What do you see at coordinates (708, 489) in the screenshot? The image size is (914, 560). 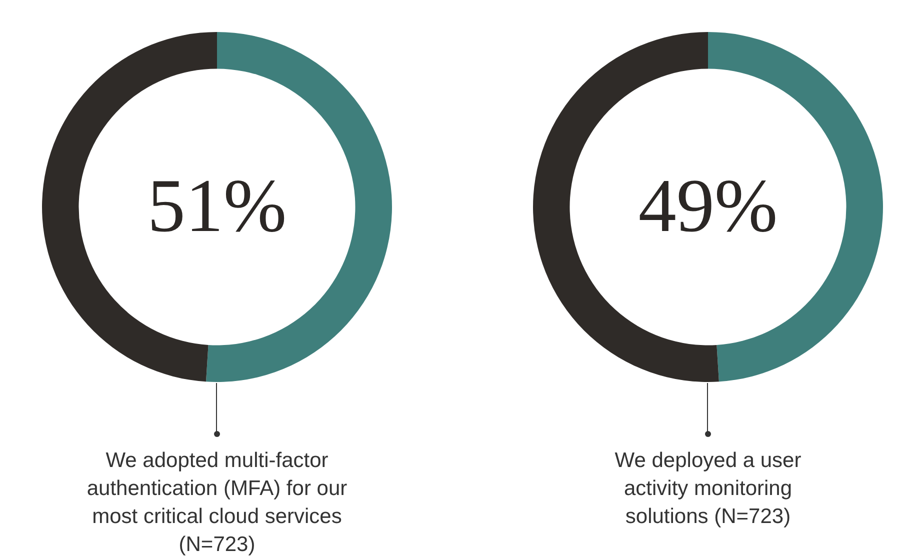 I see `text: We deployed a user activity monitoring solutions (N=723)` at bounding box center [708, 489].